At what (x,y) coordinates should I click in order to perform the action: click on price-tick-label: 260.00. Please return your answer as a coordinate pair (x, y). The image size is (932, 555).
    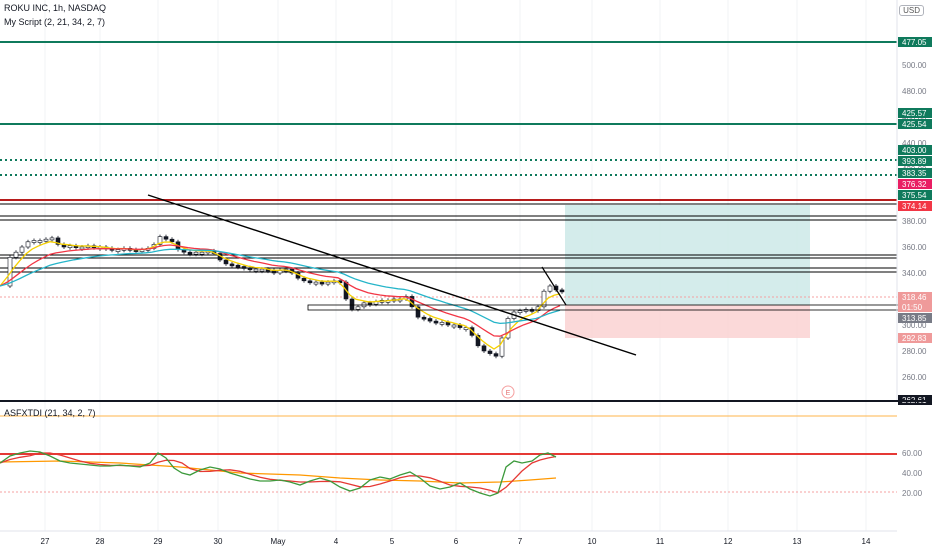
    Looking at the image, I should click on (914, 377).